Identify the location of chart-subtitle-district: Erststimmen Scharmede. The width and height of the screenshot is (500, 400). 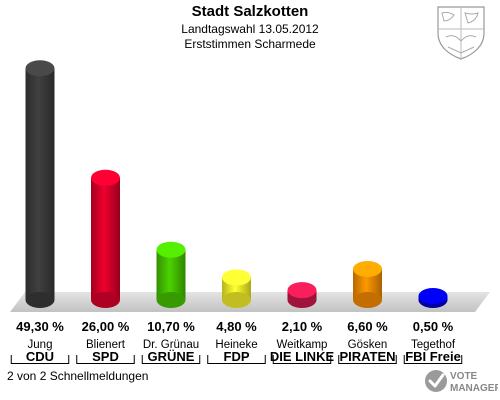
(250, 44).